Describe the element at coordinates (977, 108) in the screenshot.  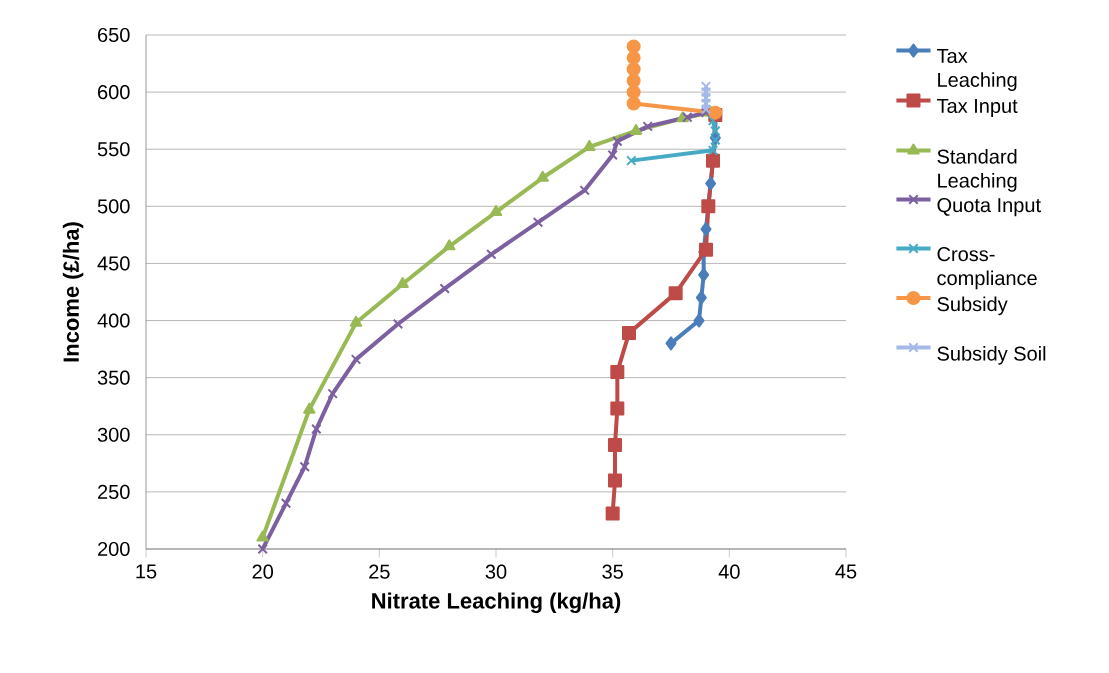
I see `legend-label: Tax Input` at that location.